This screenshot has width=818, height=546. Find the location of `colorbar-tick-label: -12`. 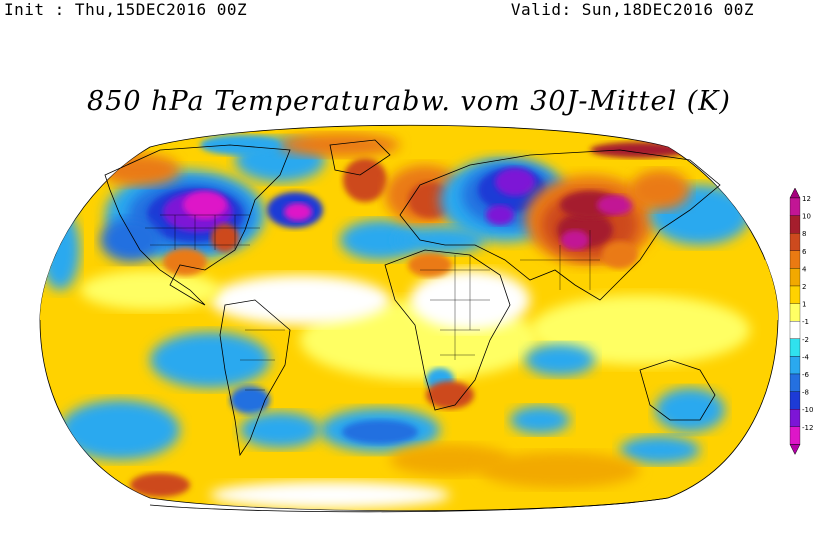

colorbar-tick-label: -12 is located at coordinates (807, 428).